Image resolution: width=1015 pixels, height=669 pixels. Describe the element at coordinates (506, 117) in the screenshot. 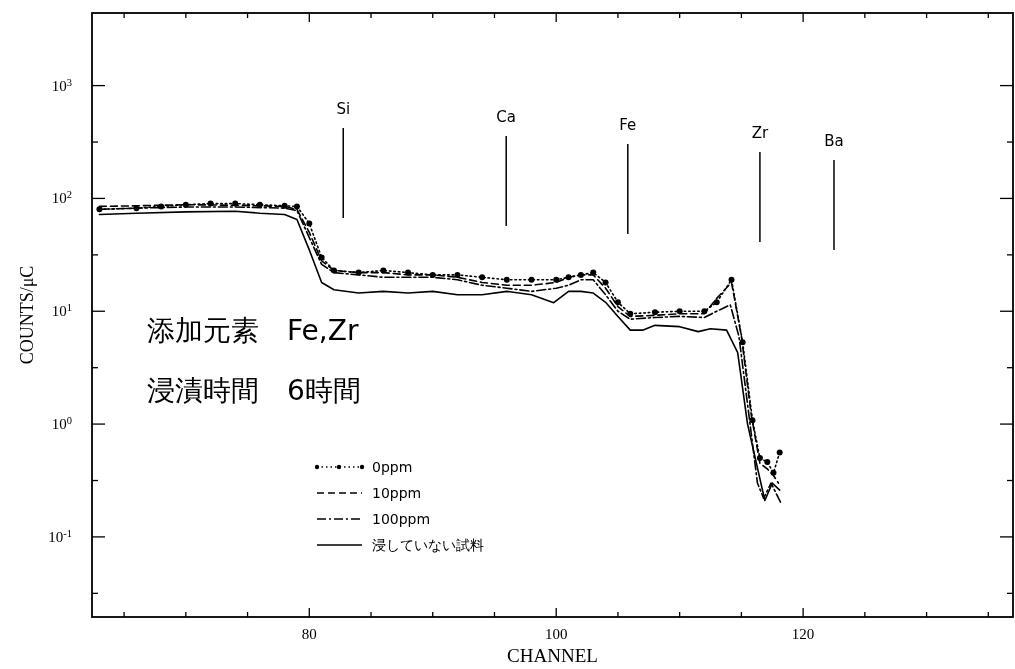

I see `ref-line-label: Ca` at that location.